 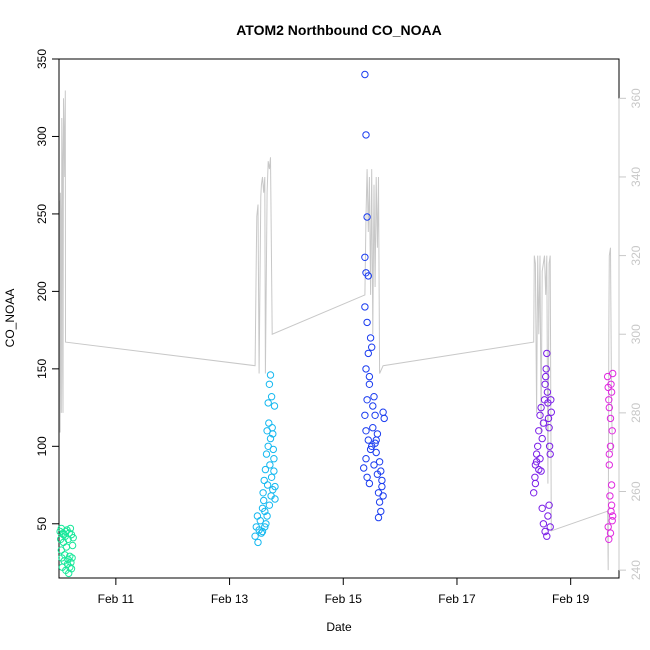 I want to click on y-tick-label: 250, so click(x=42, y=214).